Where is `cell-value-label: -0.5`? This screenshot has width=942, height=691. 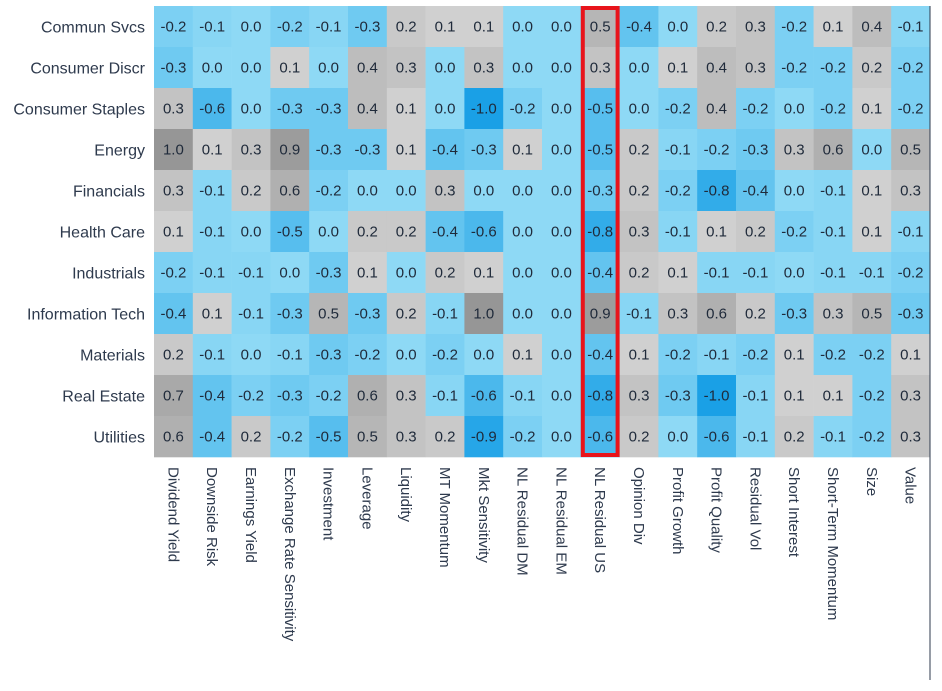 cell-value-label: -0.5 is located at coordinates (600, 150).